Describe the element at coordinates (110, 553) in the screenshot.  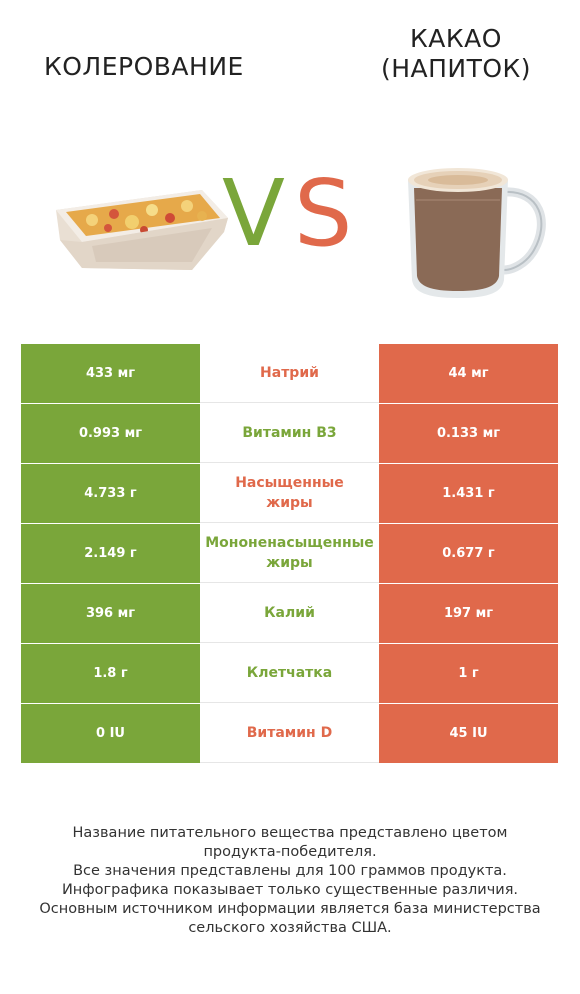
I see `left-value: 2.149 г` at that location.